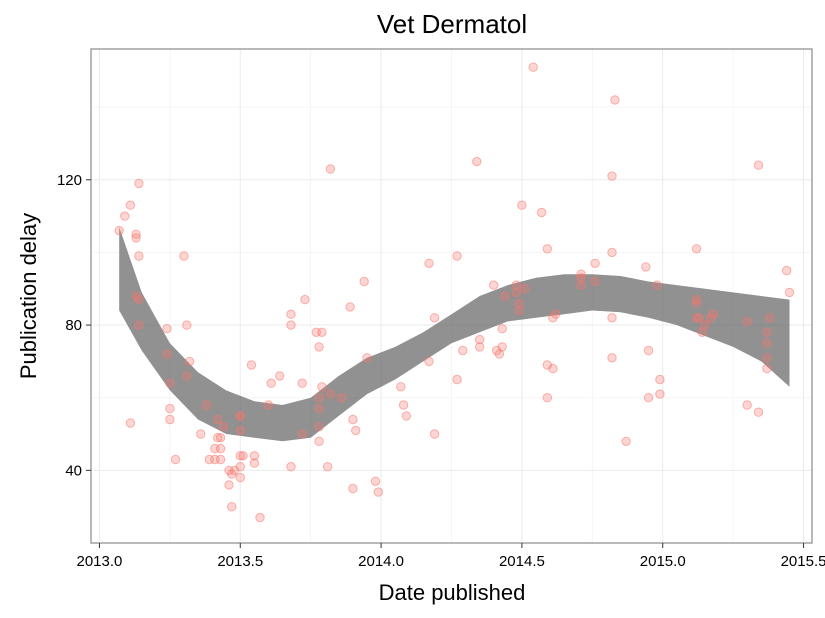 This screenshot has width=825, height=618. What do you see at coordinates (28, 296) in the screenshot?
I see `y-axis-title: Publication delay` at bounding box center [28, 296].